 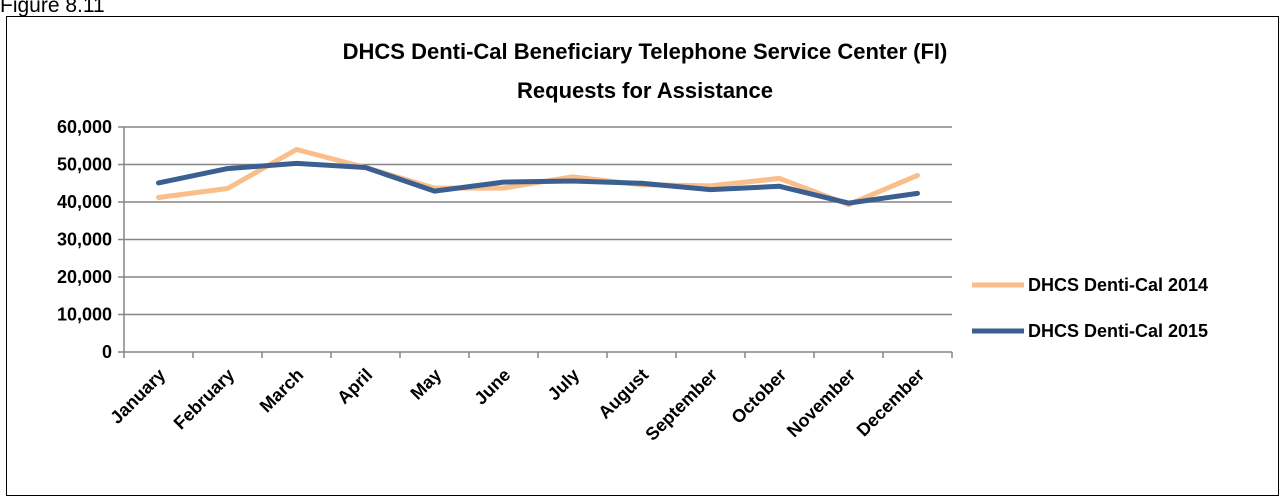 What do you see at coordinates (84, 277) in the screenshot?
I see `y-tick-label: 20,000` at bounding box center [84, 277].